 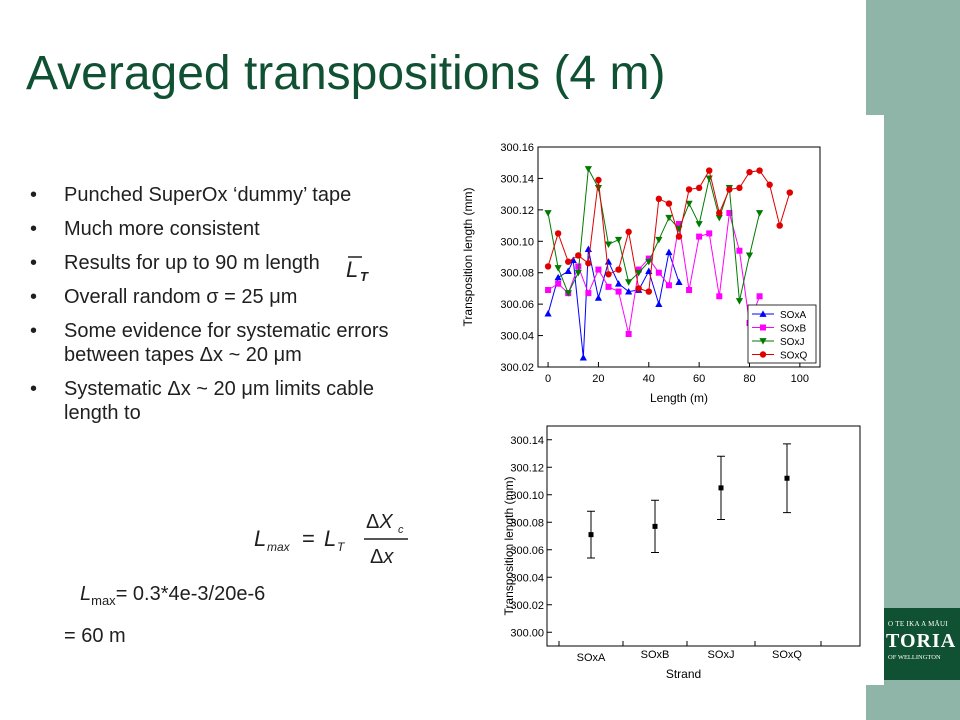 I want to click on y-tick-label: 300.10, so click(x=527, y=496).